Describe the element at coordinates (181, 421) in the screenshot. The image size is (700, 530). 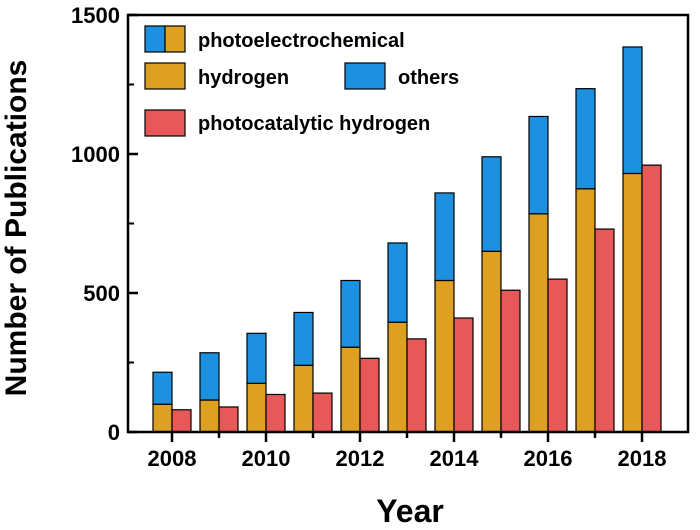
I see `bar-photocatalytic-hydrogen-2008` at that location.